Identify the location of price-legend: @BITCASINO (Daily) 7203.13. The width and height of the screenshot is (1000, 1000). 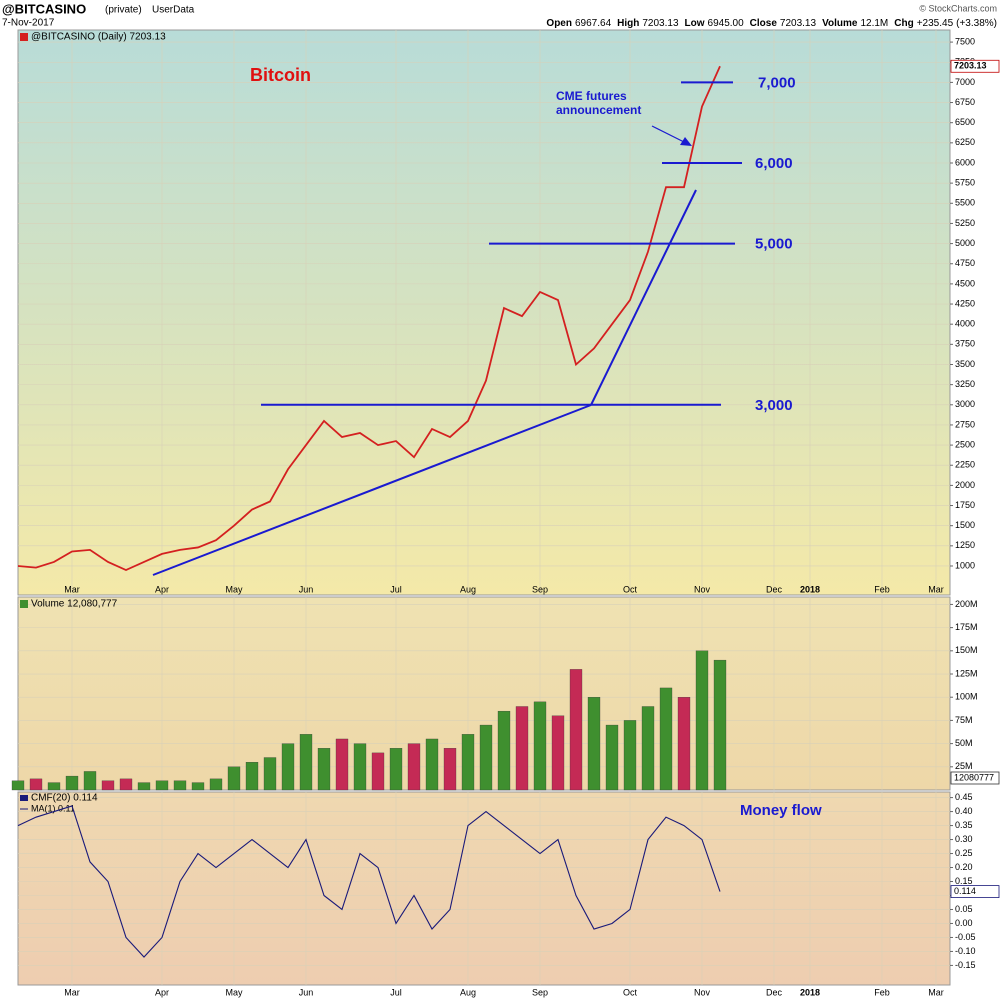
(98, 37).